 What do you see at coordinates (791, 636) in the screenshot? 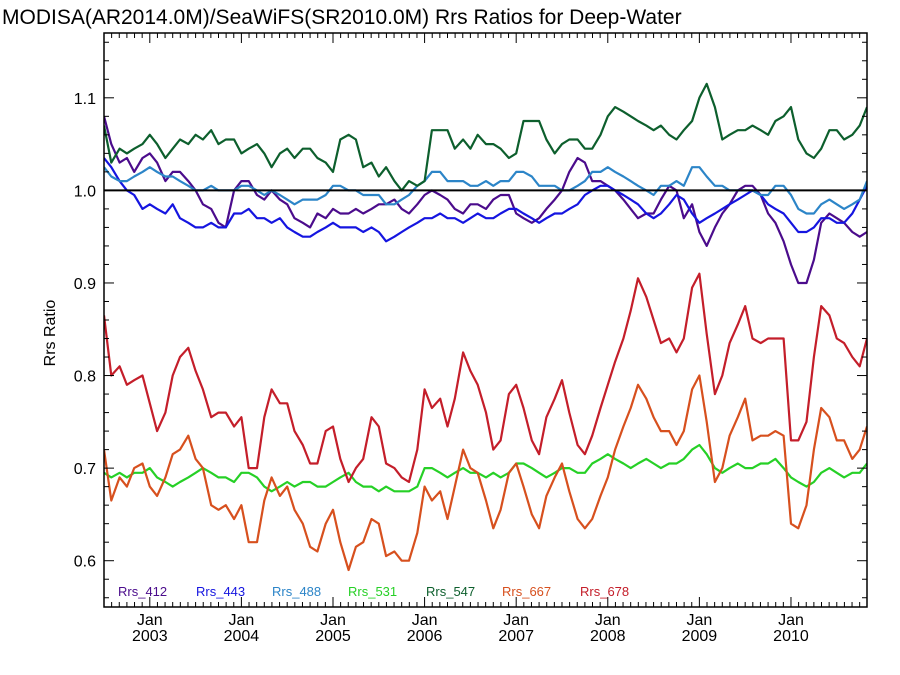
I see `x-tick-label-year: 2010` at bounding box center [791, 636].